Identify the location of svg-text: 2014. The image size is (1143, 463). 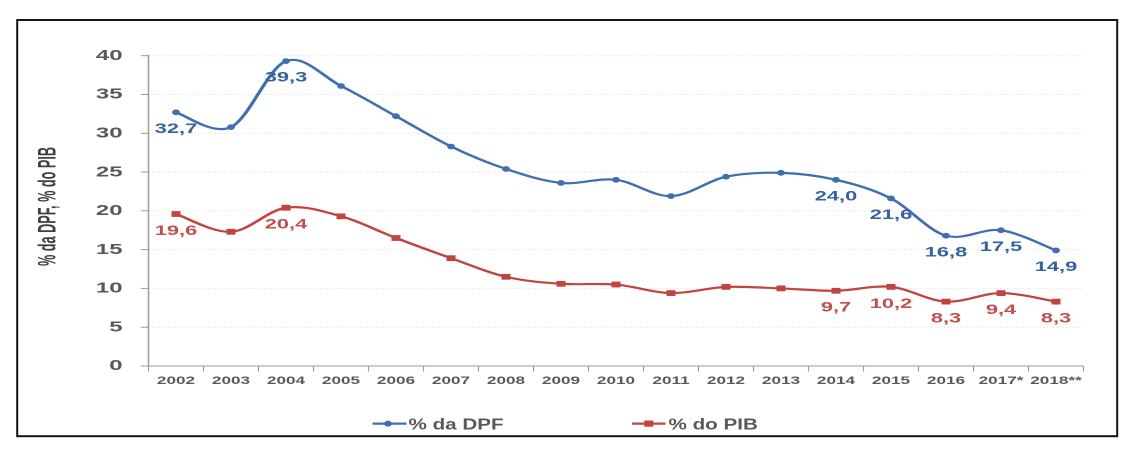
(836, 381).